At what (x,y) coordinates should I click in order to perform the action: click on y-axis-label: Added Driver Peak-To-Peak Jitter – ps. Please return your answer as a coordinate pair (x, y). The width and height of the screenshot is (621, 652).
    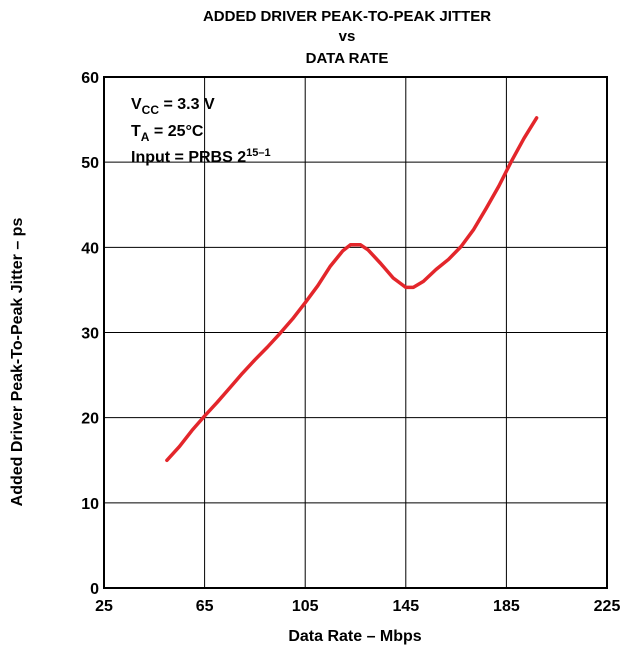
    Looking at the image, I should click on (17, 362).